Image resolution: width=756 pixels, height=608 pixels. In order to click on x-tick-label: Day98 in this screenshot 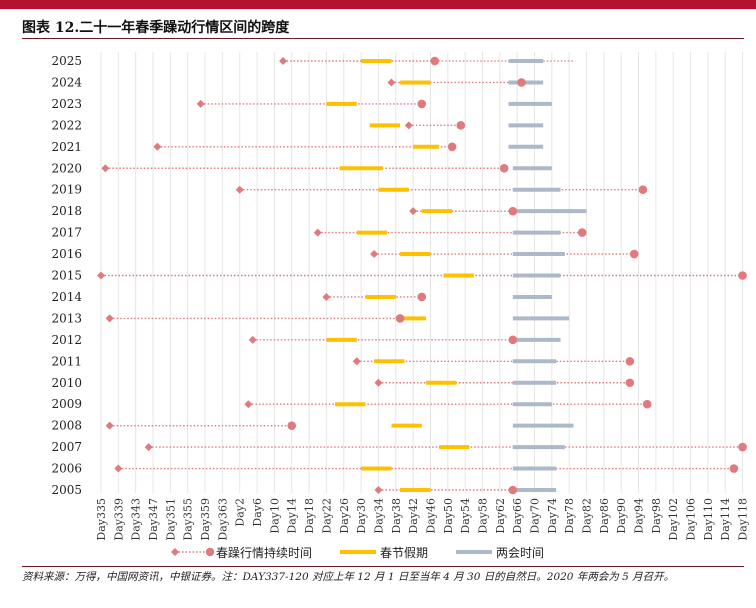, I will do `click(656, 516)`.